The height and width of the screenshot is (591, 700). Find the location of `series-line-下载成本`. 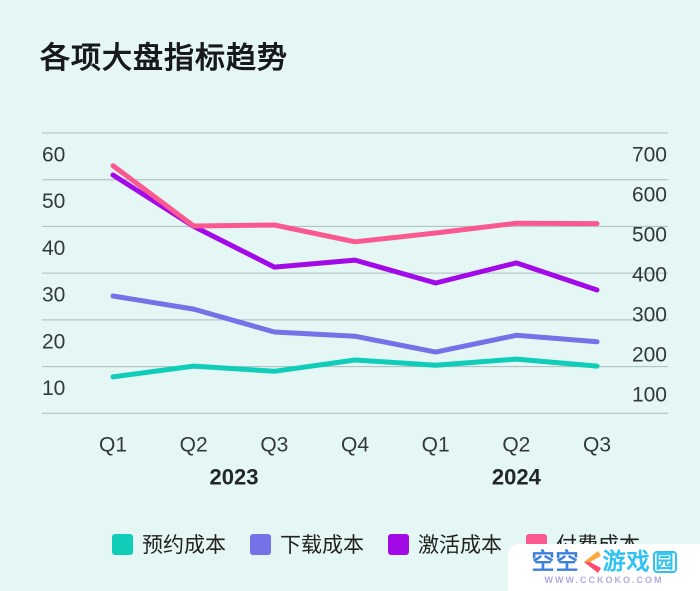

series-line-下载成本 is located at coordinates (355, 324).